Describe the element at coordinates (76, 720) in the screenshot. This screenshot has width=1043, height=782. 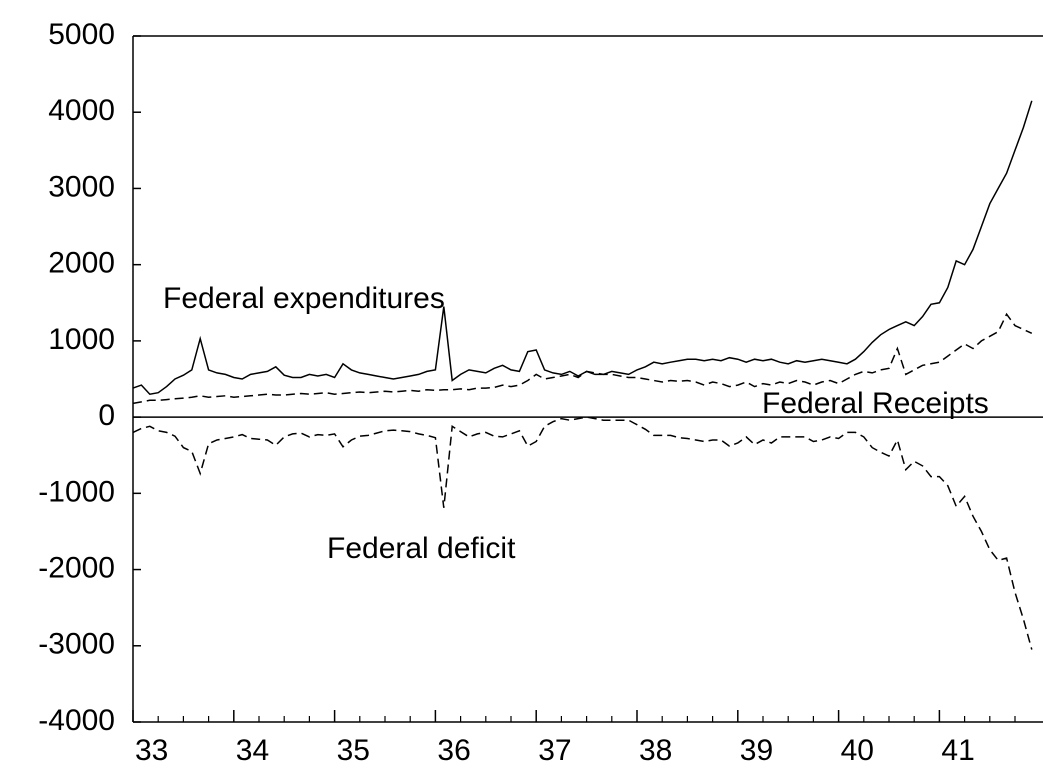
I see `y-tick-label: -4000` at that location.